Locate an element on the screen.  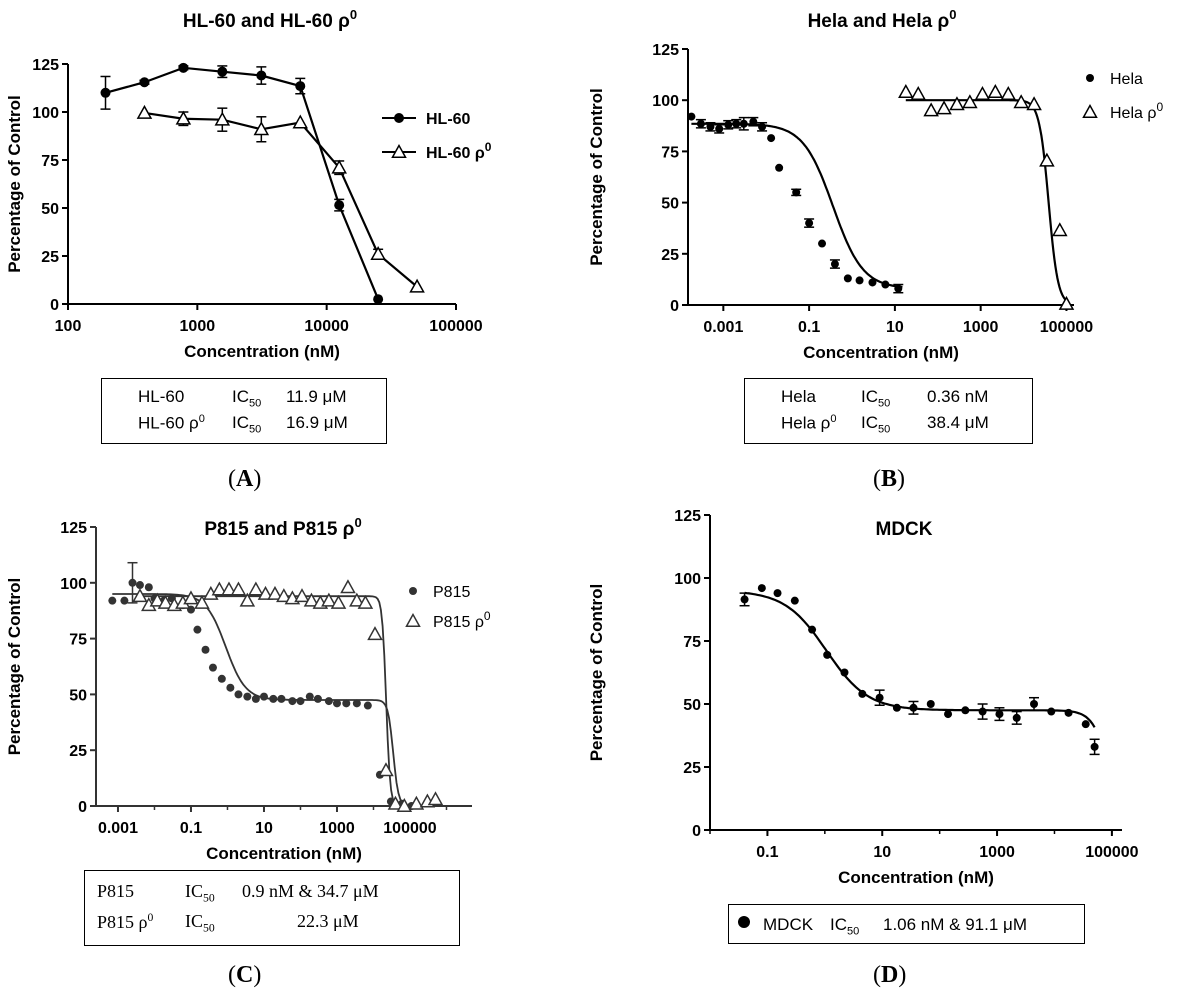
x-tick-label: 10 is located at coordinates (264, 828).